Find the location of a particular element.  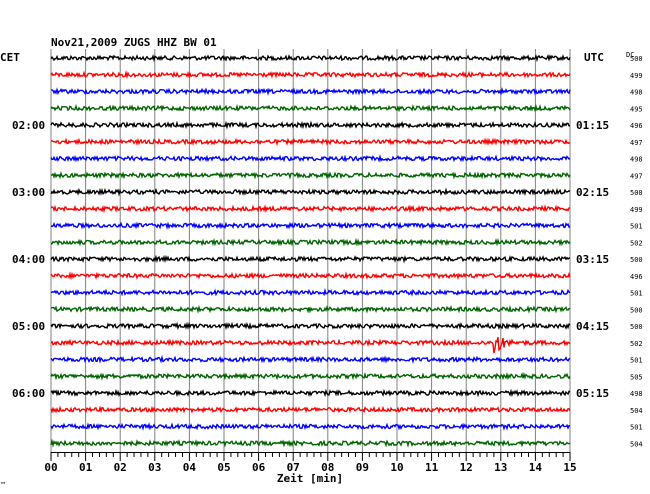

x-tick-label: 03 is located at coordinates (154, 467).